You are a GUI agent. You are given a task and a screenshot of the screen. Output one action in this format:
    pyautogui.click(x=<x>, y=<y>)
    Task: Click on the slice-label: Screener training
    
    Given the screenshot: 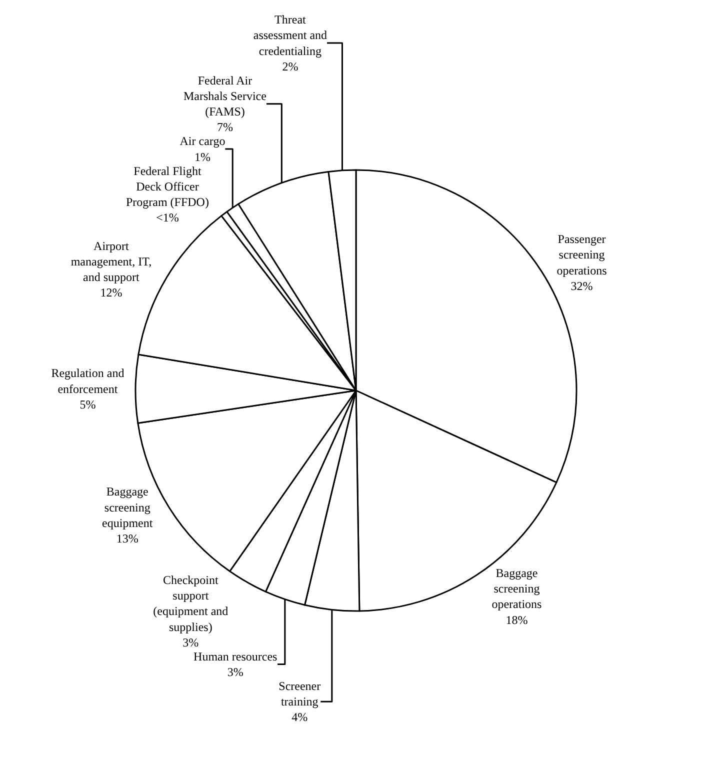 What is the action you would take?
    pyautogui.click(x=299, y=694)
    